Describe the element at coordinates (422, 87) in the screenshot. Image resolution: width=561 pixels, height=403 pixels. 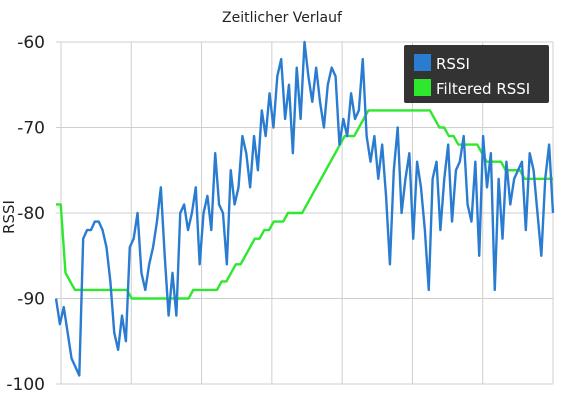
I see `legend-swatch-filtered-rssi` at that location.